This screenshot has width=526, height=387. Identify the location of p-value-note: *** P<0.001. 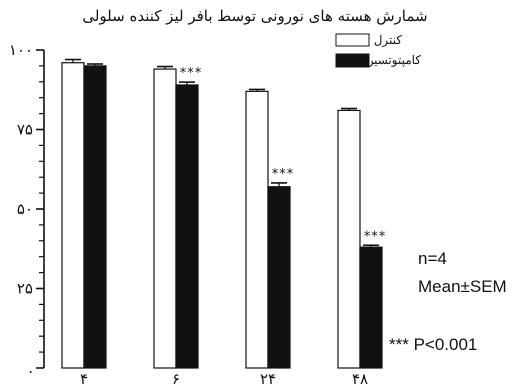
(433, 344).